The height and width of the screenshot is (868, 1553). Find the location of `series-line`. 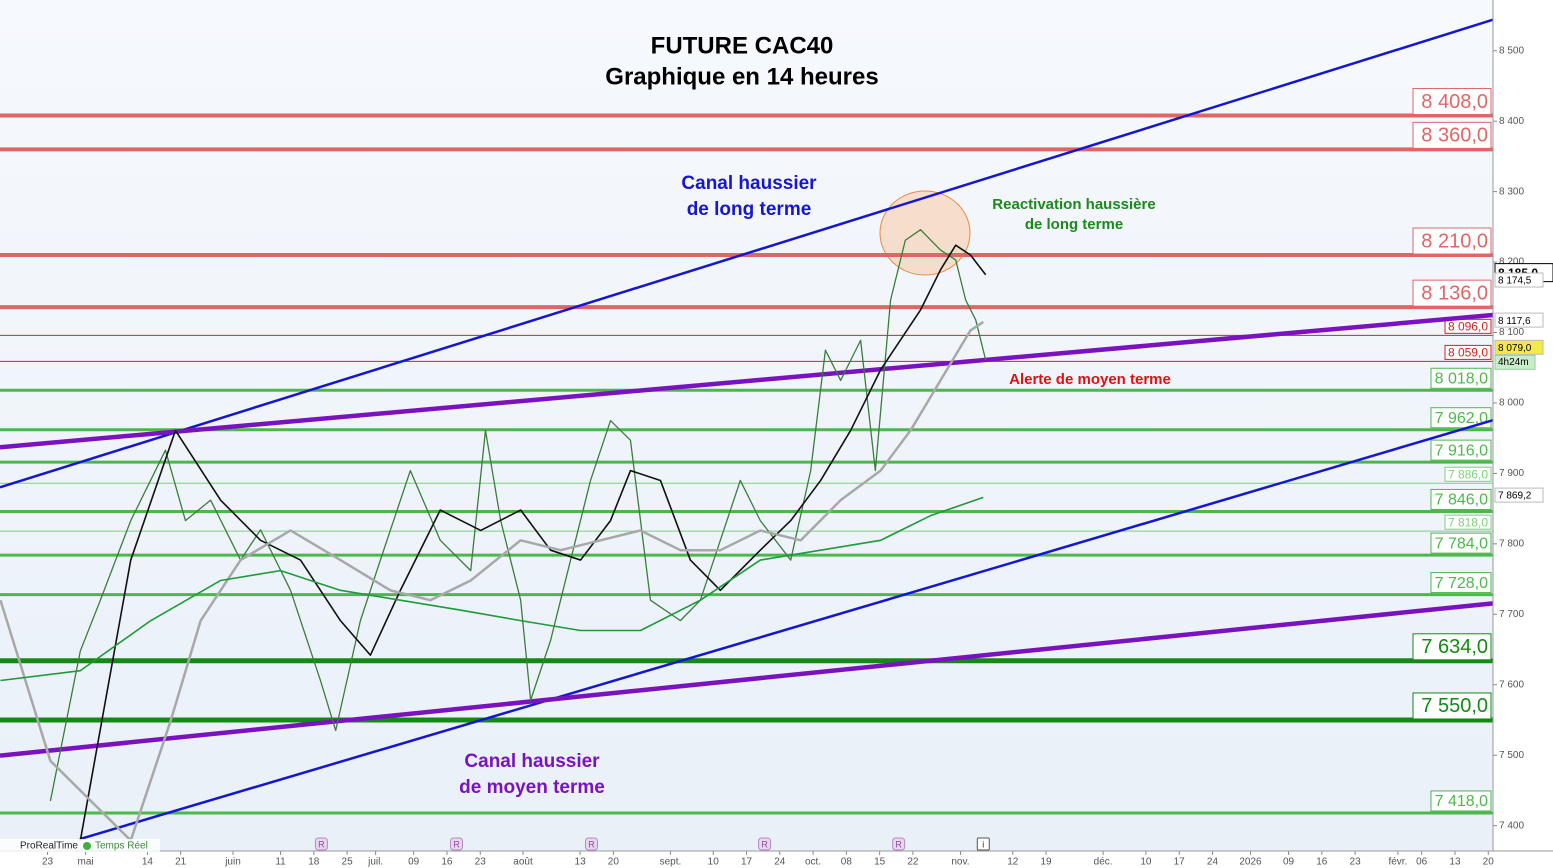

series-line is located at coordinates (492, 589).